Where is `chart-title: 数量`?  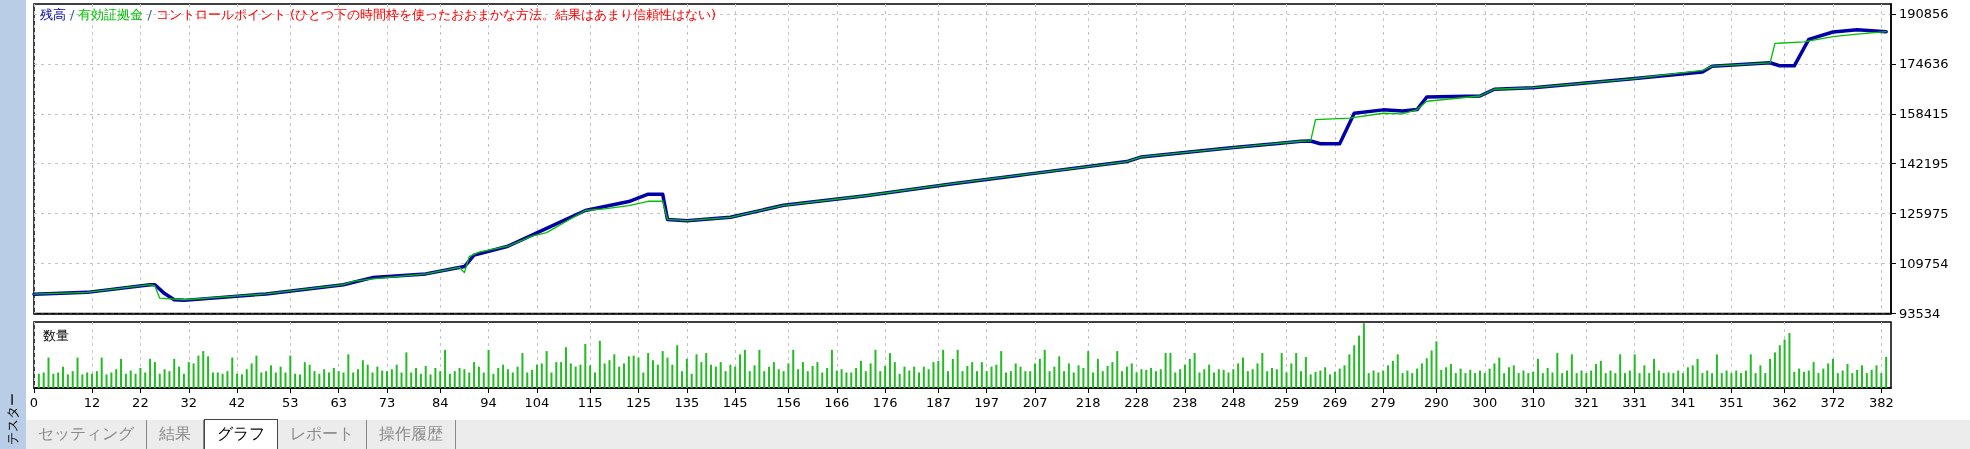
chart-title: 数量 is located at coordinates (56, 335).